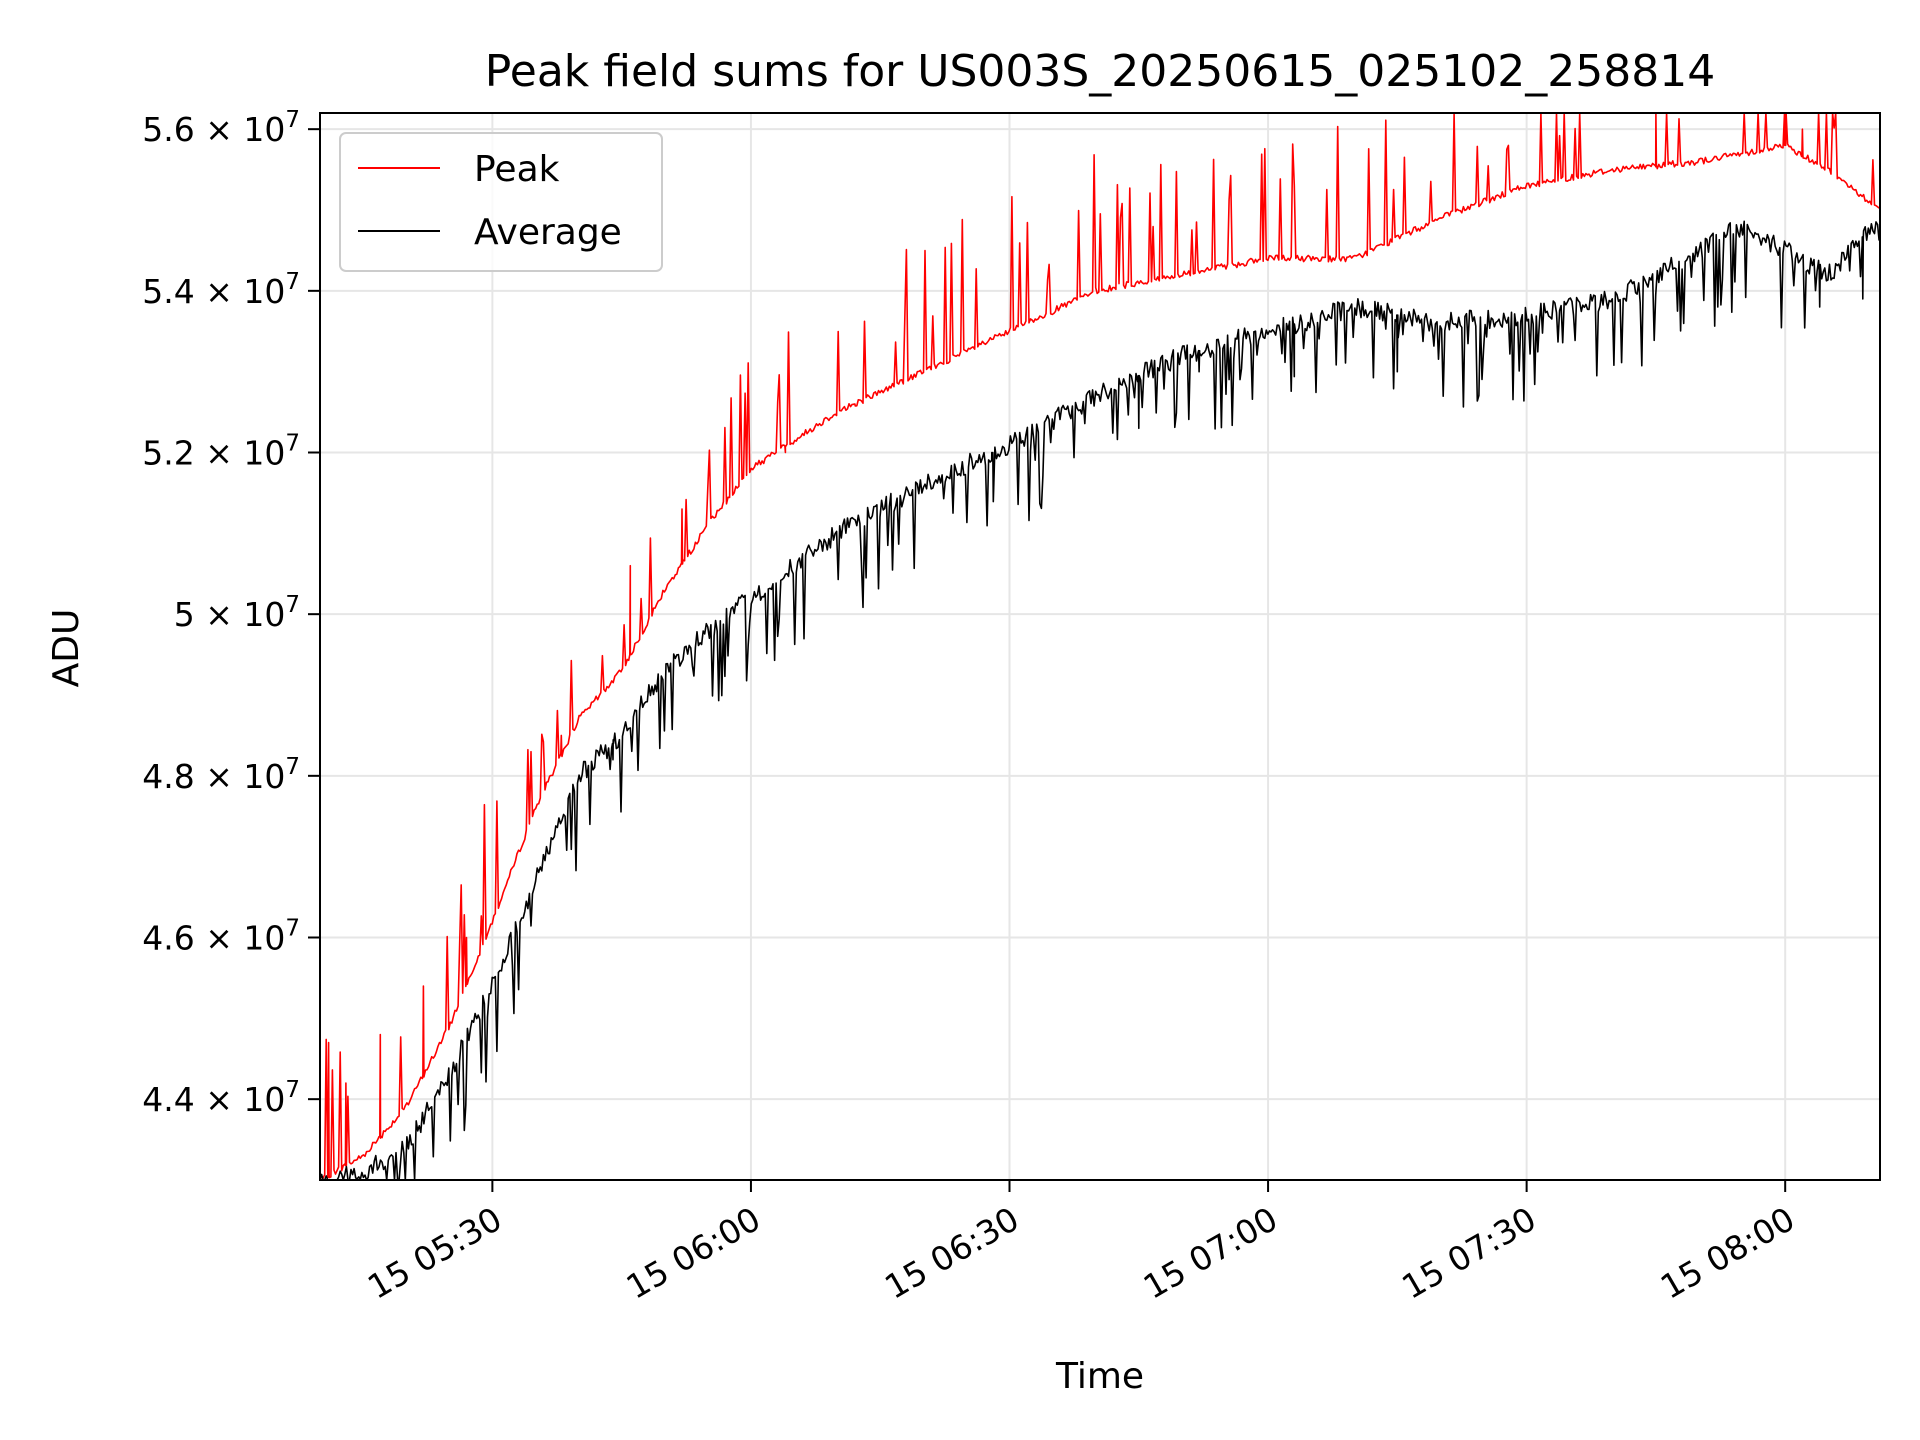 This screenshot has height=1440, width=1920. I want to click on y-axis-title: ADU, so click(66, 648).